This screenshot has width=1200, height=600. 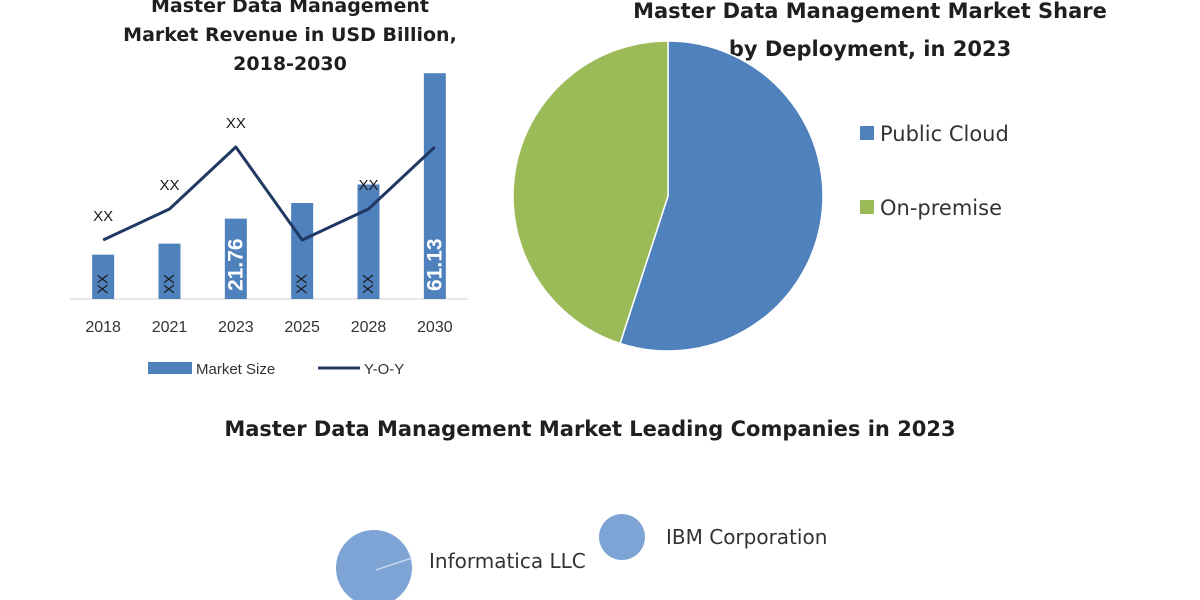 I want to click on yoy-line, so click(x=269, y=193).